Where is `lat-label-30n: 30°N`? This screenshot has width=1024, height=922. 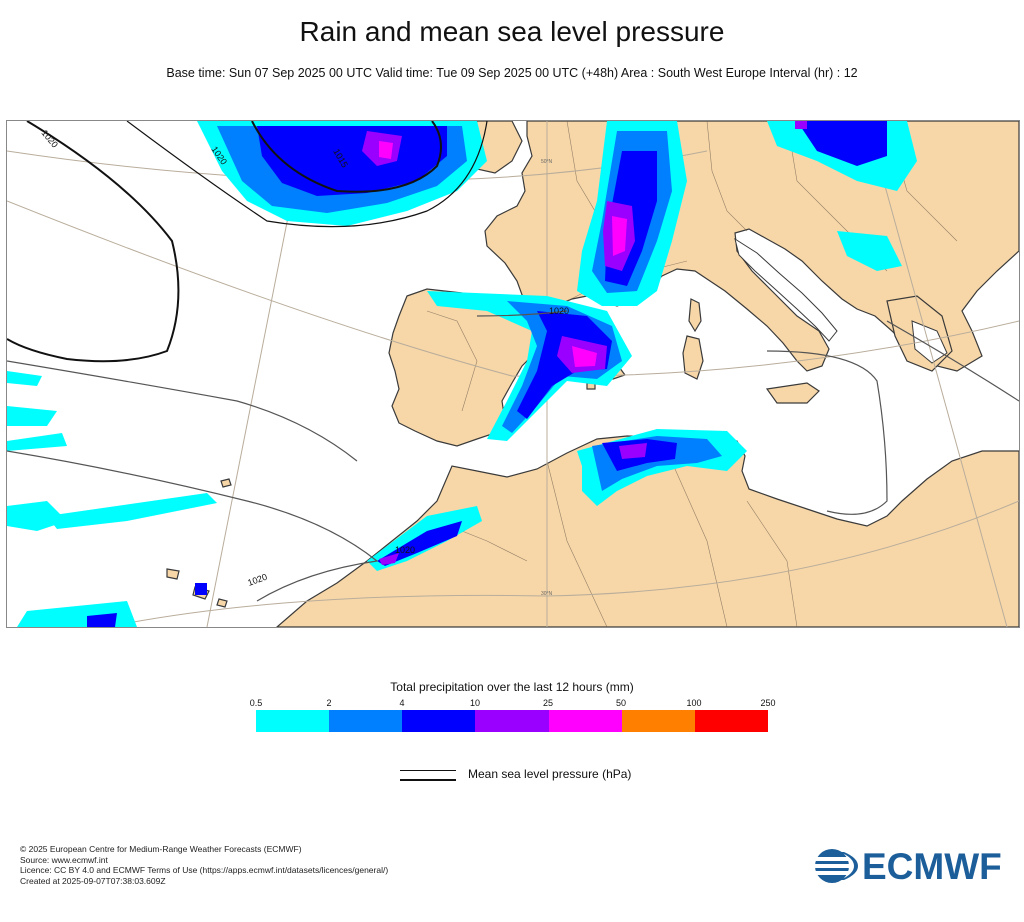
lat-label-30n: 30°N is located at coordinates (547, 594).